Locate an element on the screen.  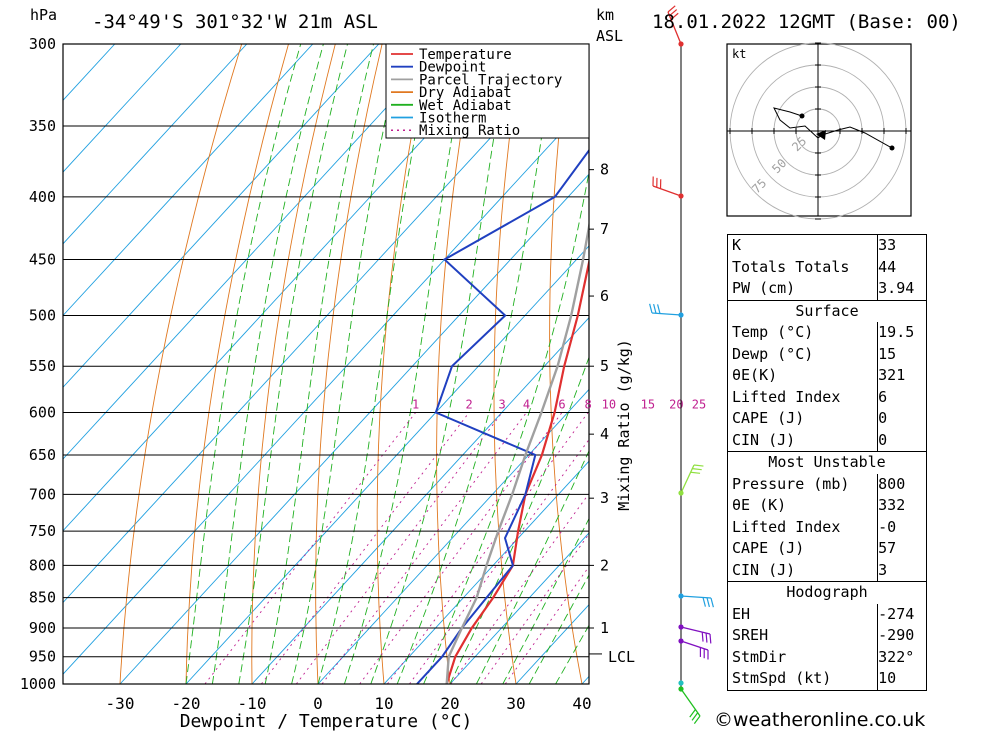
pressure-tick-label: 600 is located at coordinates (42, 412).